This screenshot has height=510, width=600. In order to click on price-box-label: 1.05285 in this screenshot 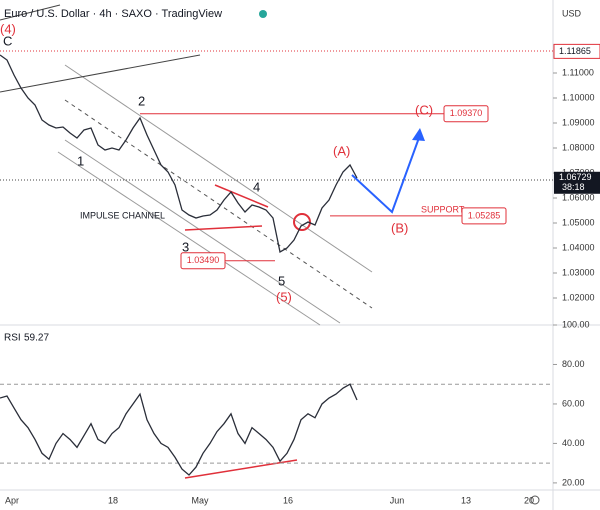, I will do `click(484, 215)`.